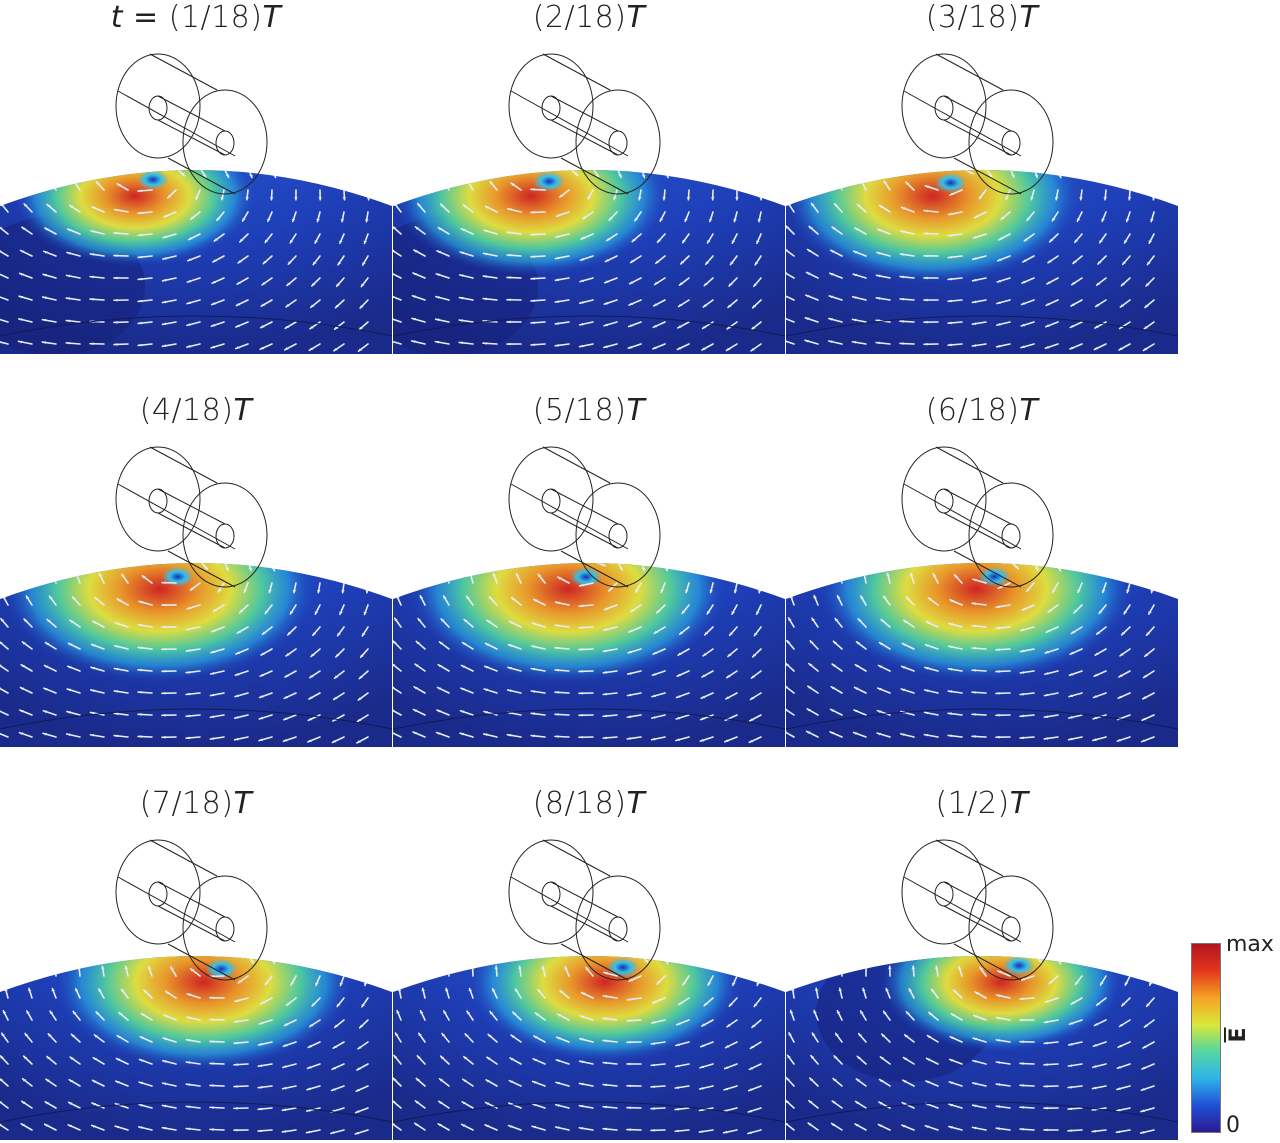 The height and width of the screenshot is (1143, 1280). I want to click on probe-axis, so click(176, 909).